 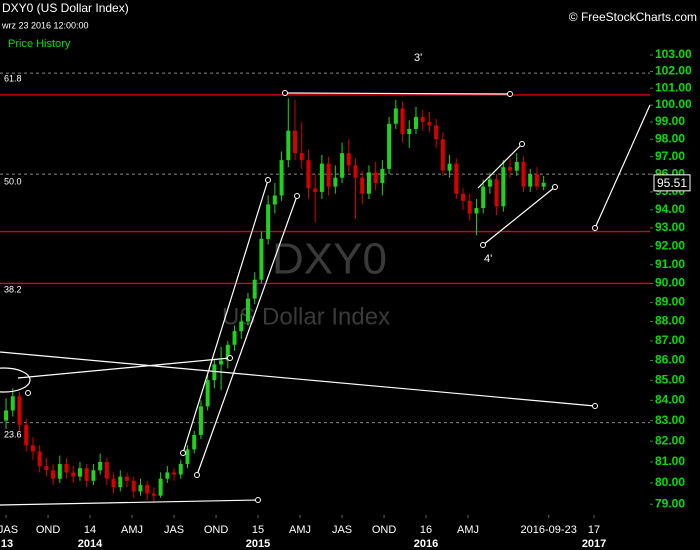 What do you see at coordinates (673, 54) in the screenshot?
I see `y-tick-label: 103.00` at bounding box center [673, 54].